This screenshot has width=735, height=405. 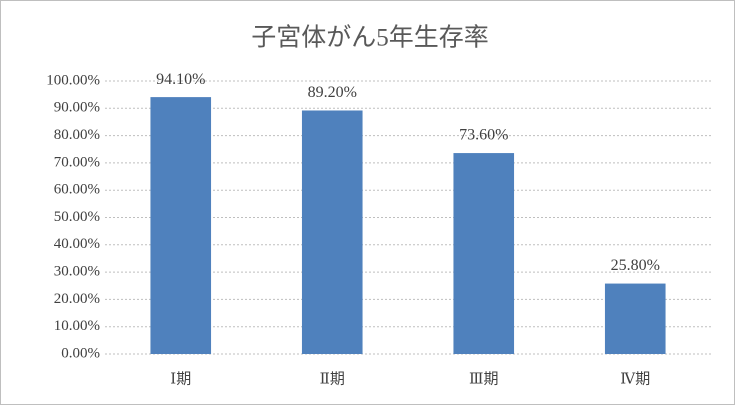 I want to click on data-label: 25.80%, so click(x=635, y=265).